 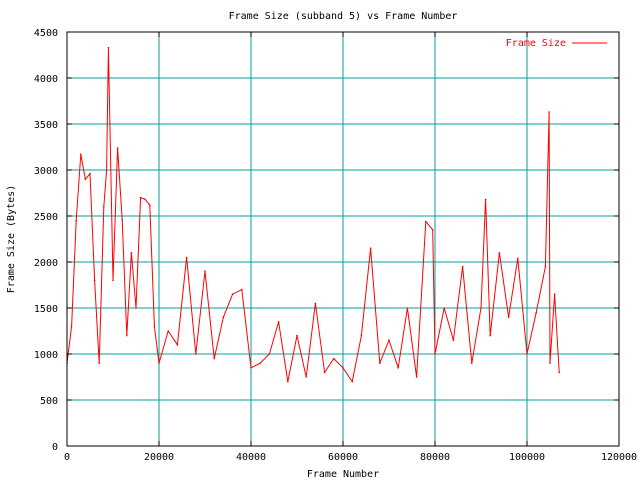 What do you see at coordinates (46, 309) in the screenshot?
I see `y-tick-label: 1500` at bounding box center [46, 309].